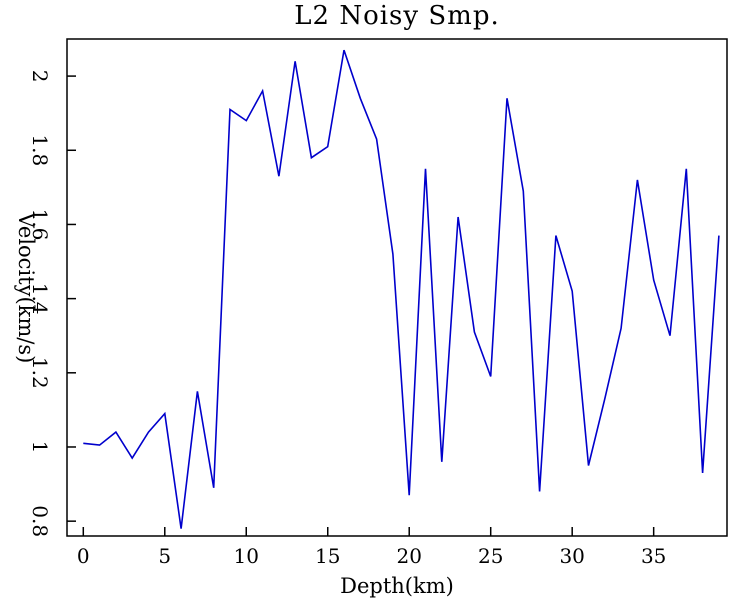  What do you see at coordinates (40, 150) in the screenshot?
I see `y-tick-label: 1.8` at bounding box center [40, 150].